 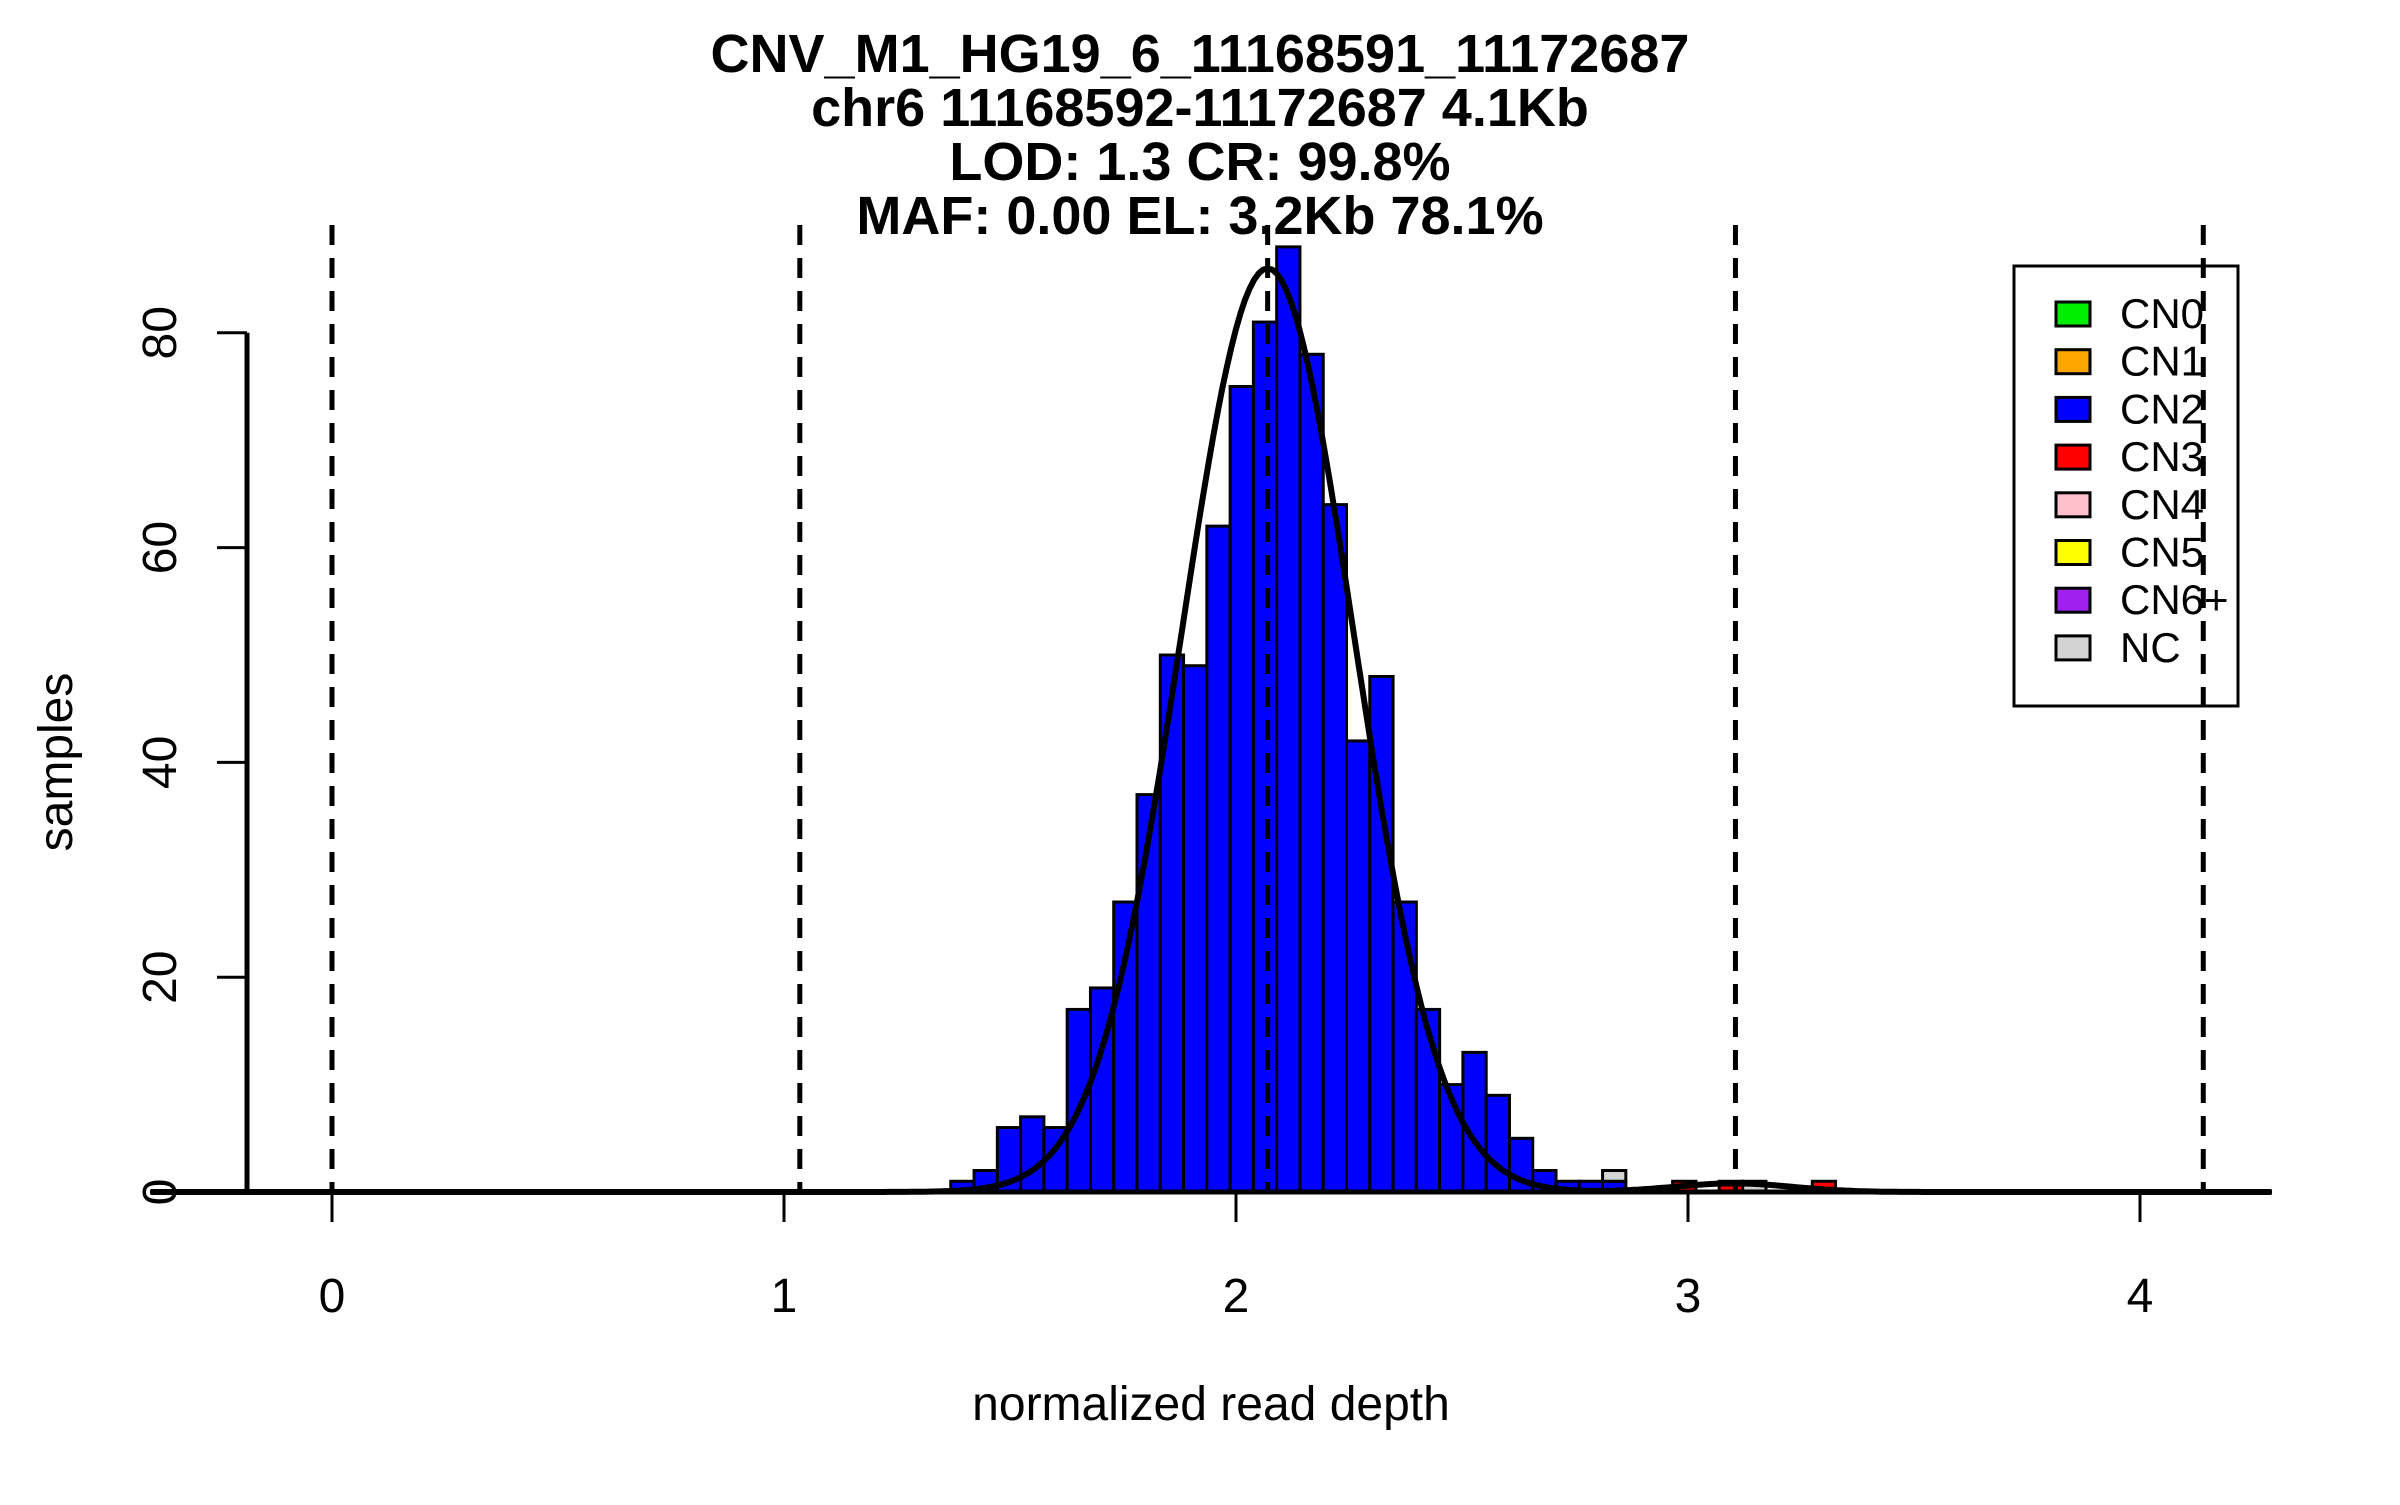 I want to click on overlay-bar-nc, so click(x=1614, y=1176).